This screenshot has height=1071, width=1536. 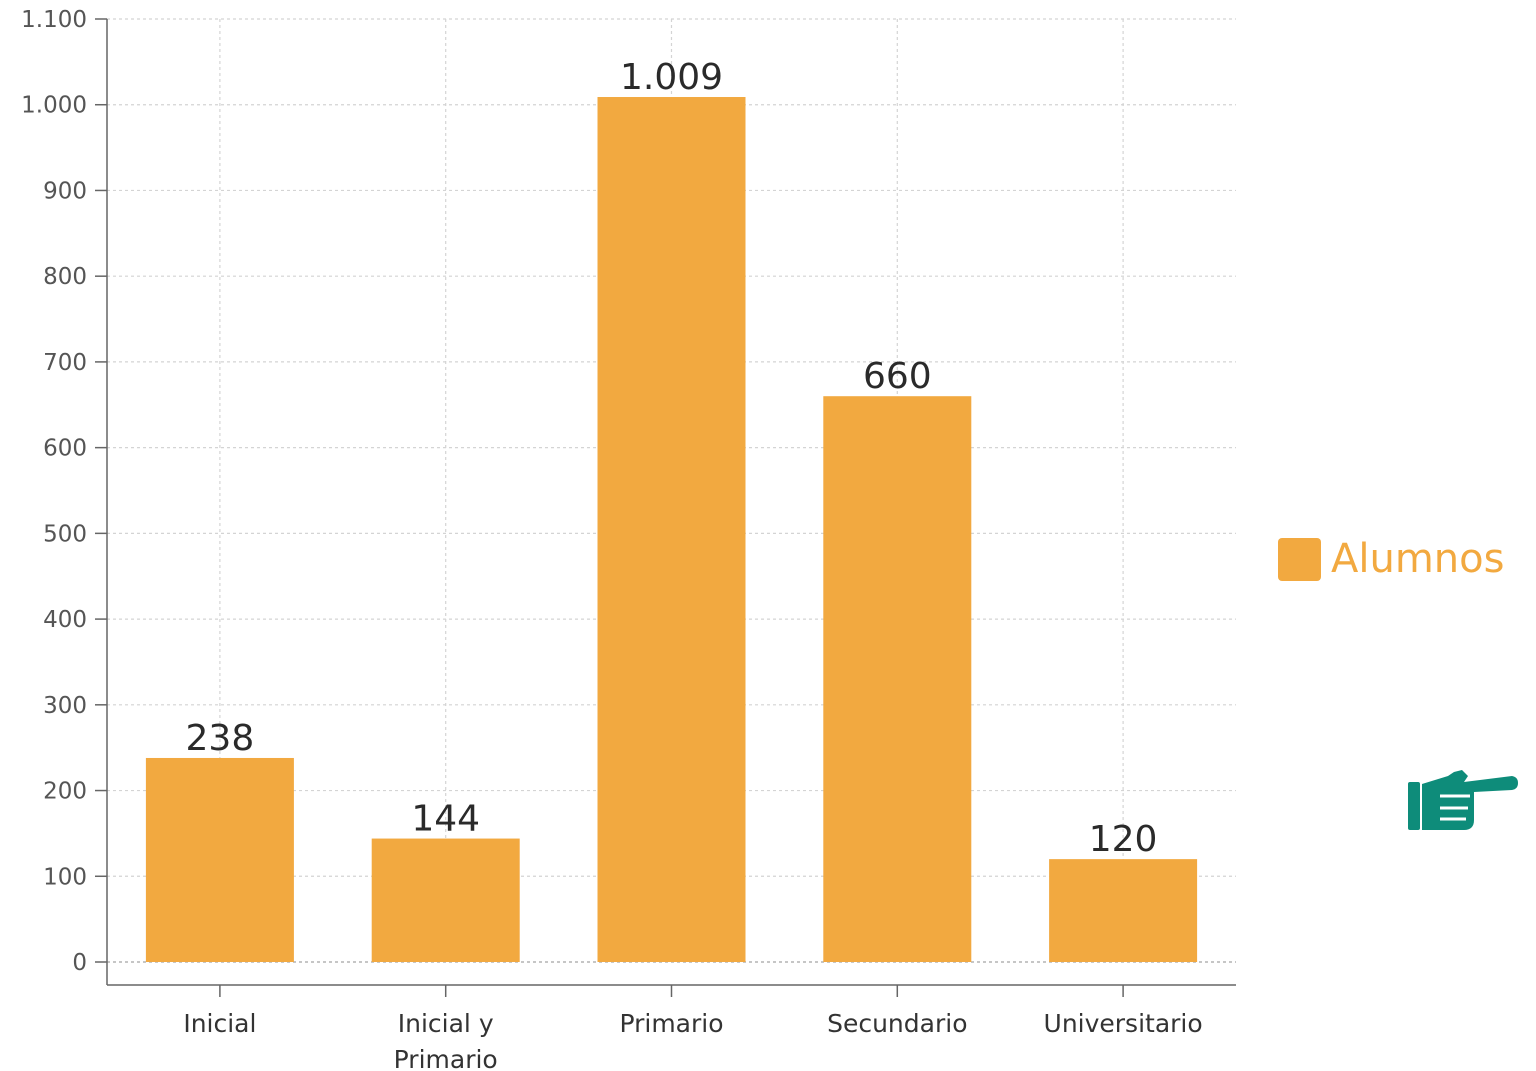 What do you see at coordinates (65, 449) in the screenshot?
I see `y-tick-label: 600` at bounding box center [65, 449].